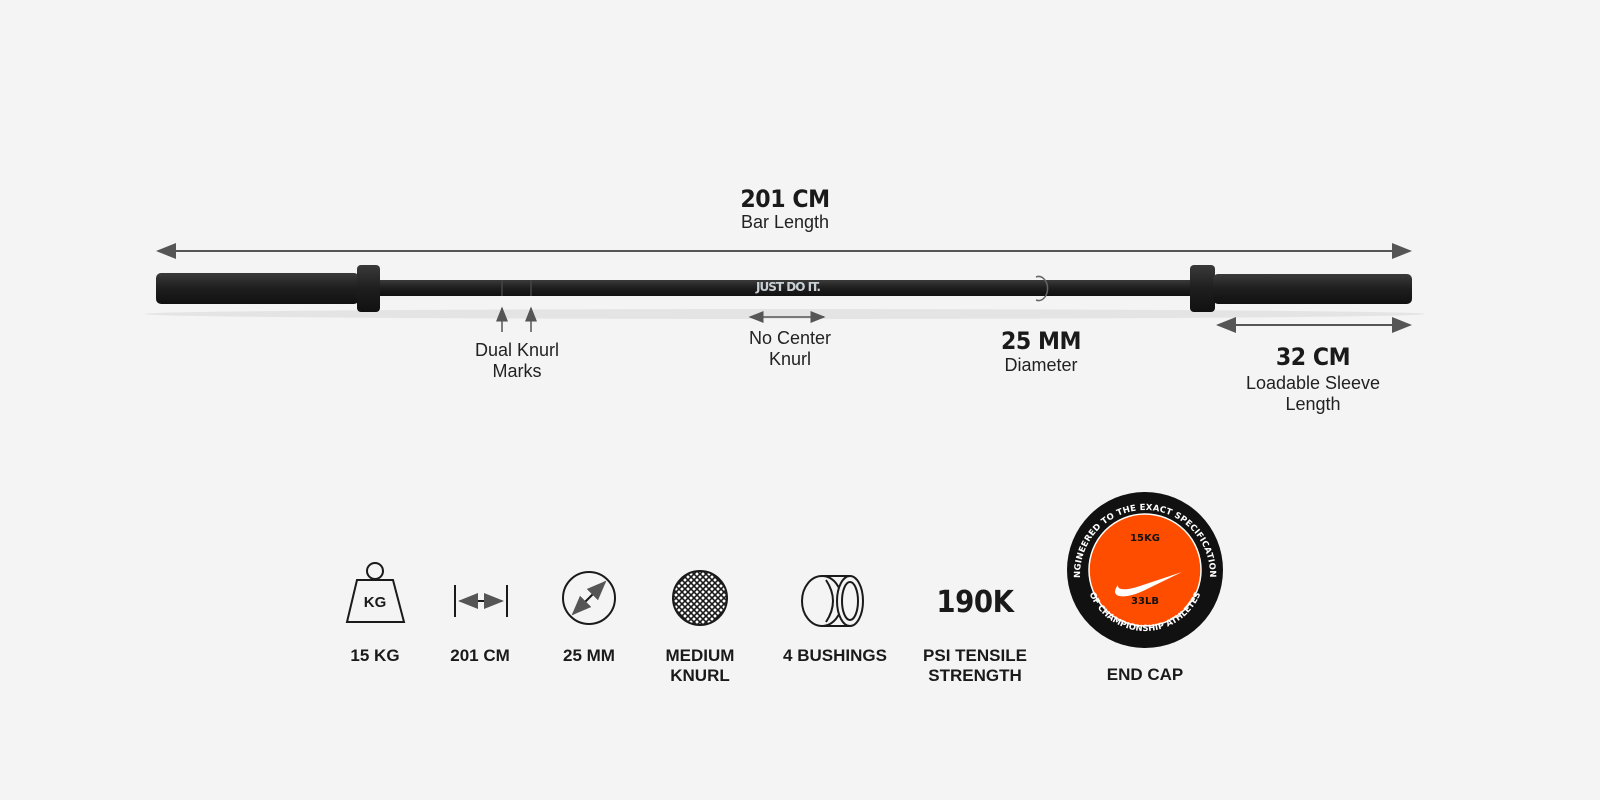 The height and width of the screenshot is (800, 1600). I want to click on left-sleeve, so click(257, 288).